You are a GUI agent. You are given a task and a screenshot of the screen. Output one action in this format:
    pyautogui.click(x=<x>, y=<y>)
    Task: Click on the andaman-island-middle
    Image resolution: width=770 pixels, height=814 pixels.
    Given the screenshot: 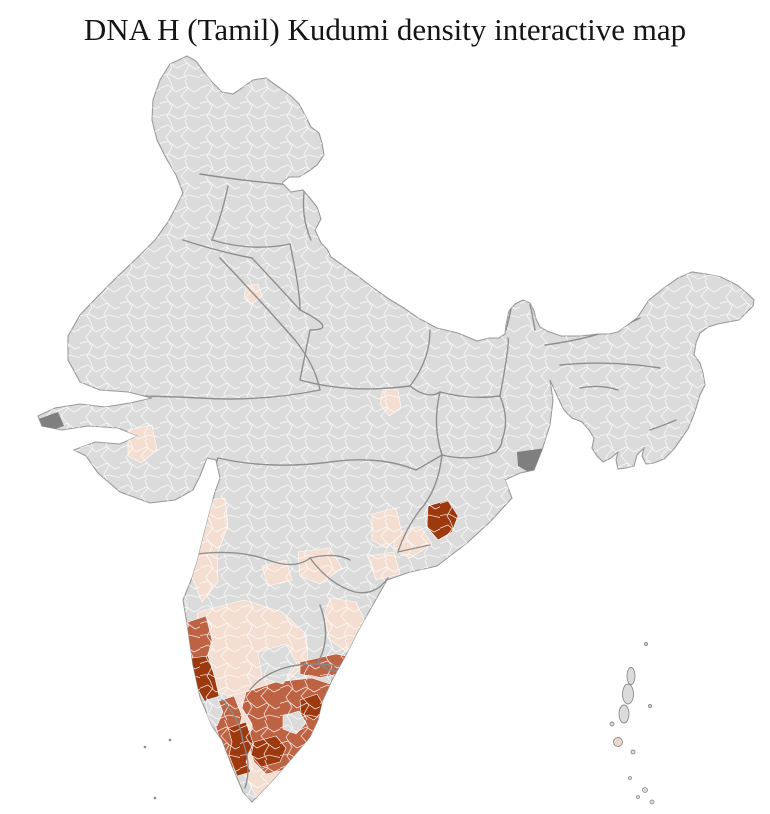 What is the action you would take?
    pyautogui.click(x=628, y=694)
    